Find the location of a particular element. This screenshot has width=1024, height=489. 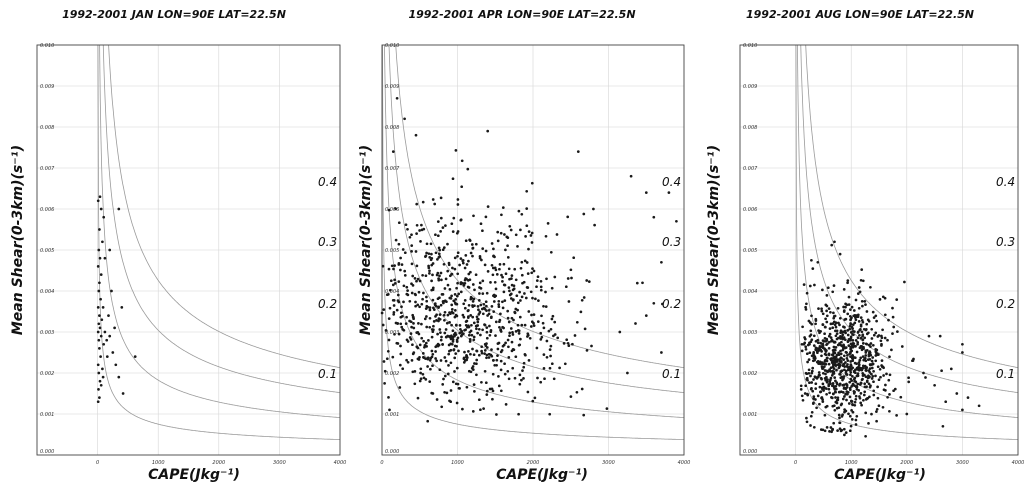

y-tick-label: 0.009 is located at coordinates (47, 87).